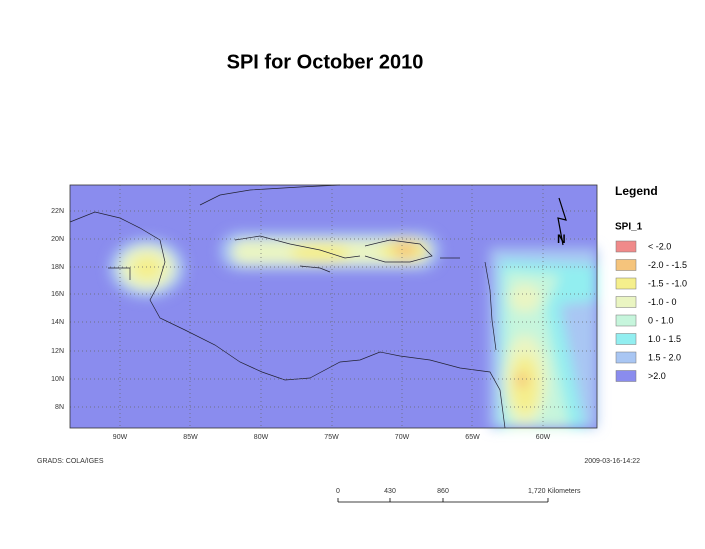  I want to click on lon-labels: 90W 85W 80W 75W 70W 65W 60W, so click(332, 437).